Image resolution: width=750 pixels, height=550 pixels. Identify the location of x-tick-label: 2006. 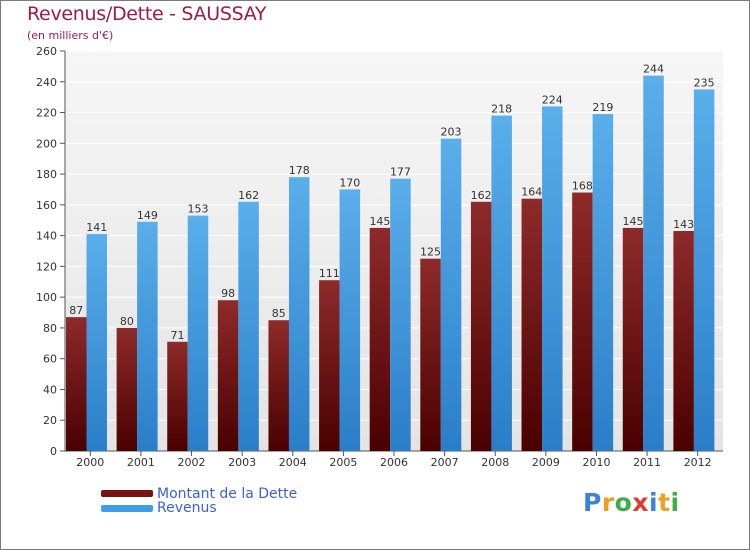
(394, 462).